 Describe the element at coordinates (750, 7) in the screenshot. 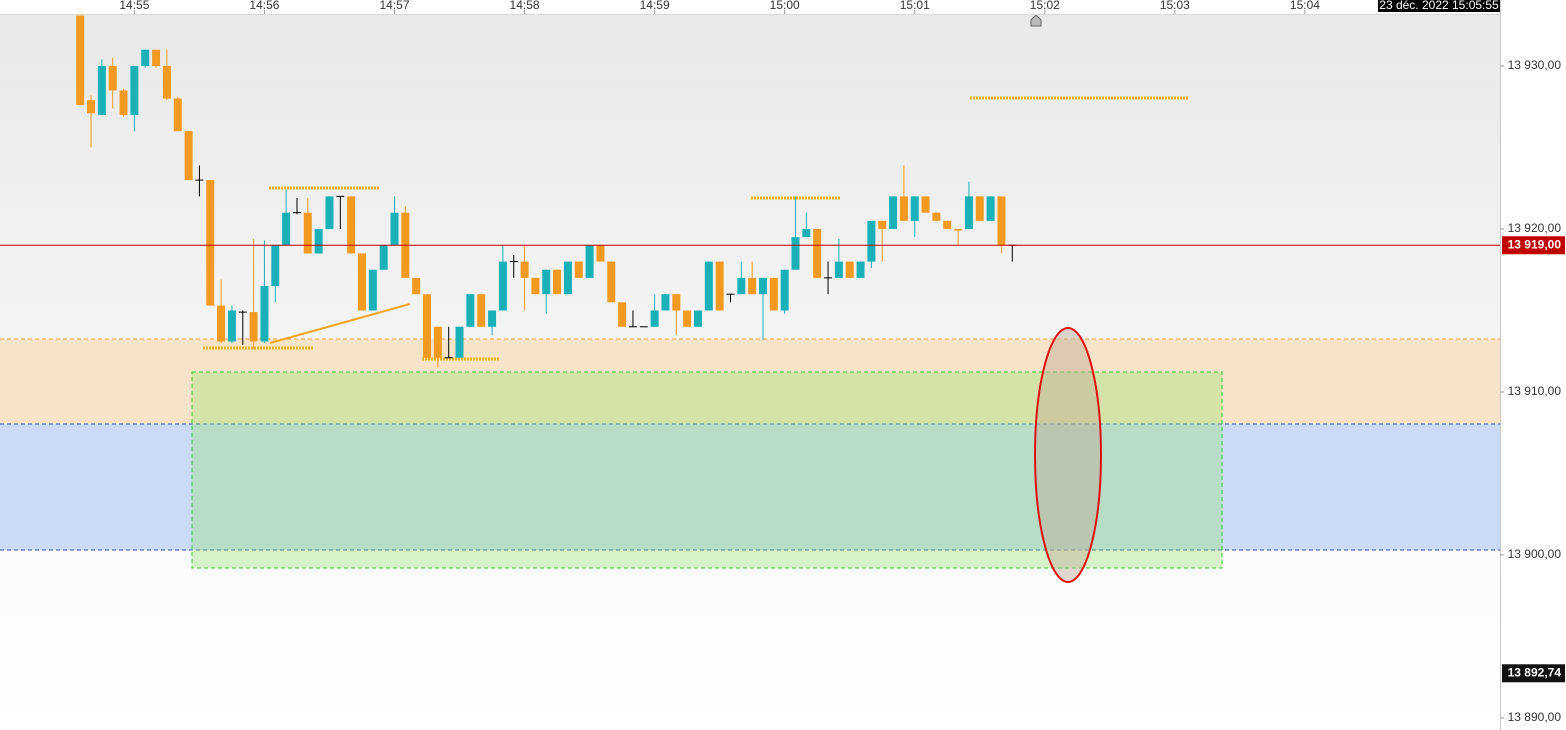

I see `x-axis-area` at that location.